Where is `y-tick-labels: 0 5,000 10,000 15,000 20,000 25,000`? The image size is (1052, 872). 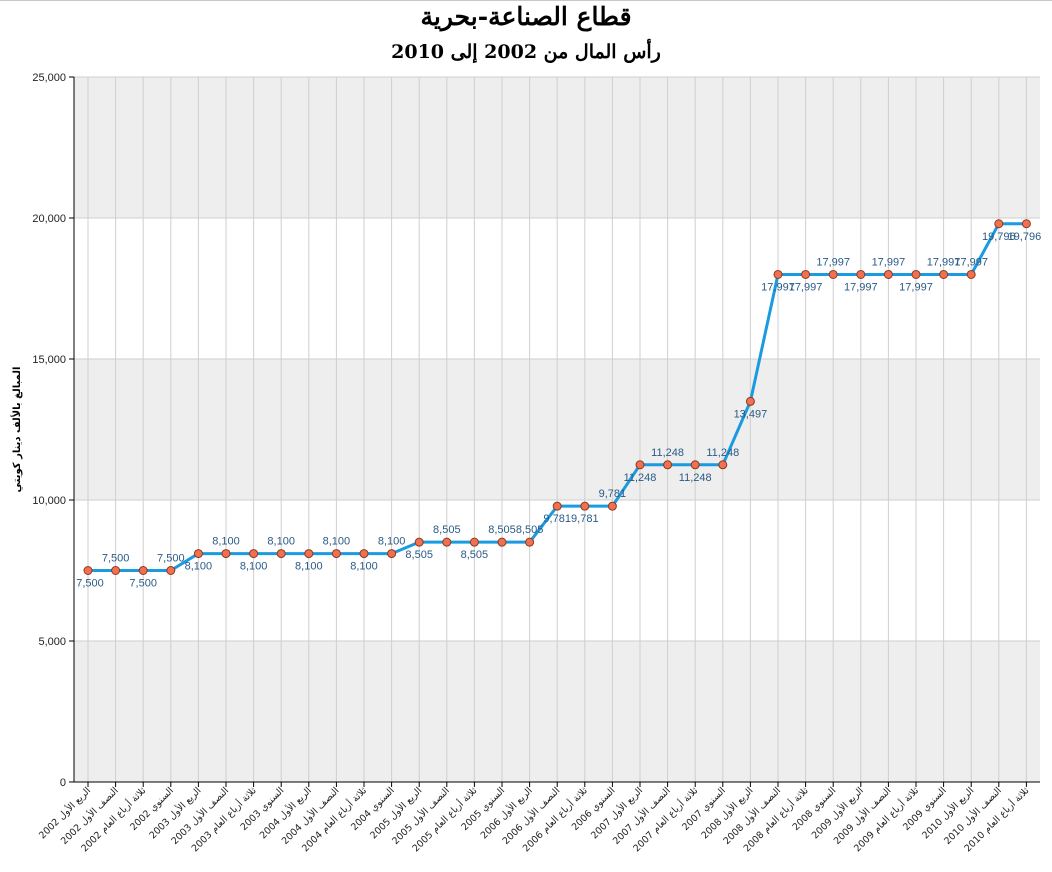
y-tick-labels: 0 5,000 10,000 15,000 20,000 25,000 is located at coordinates (49, 430).